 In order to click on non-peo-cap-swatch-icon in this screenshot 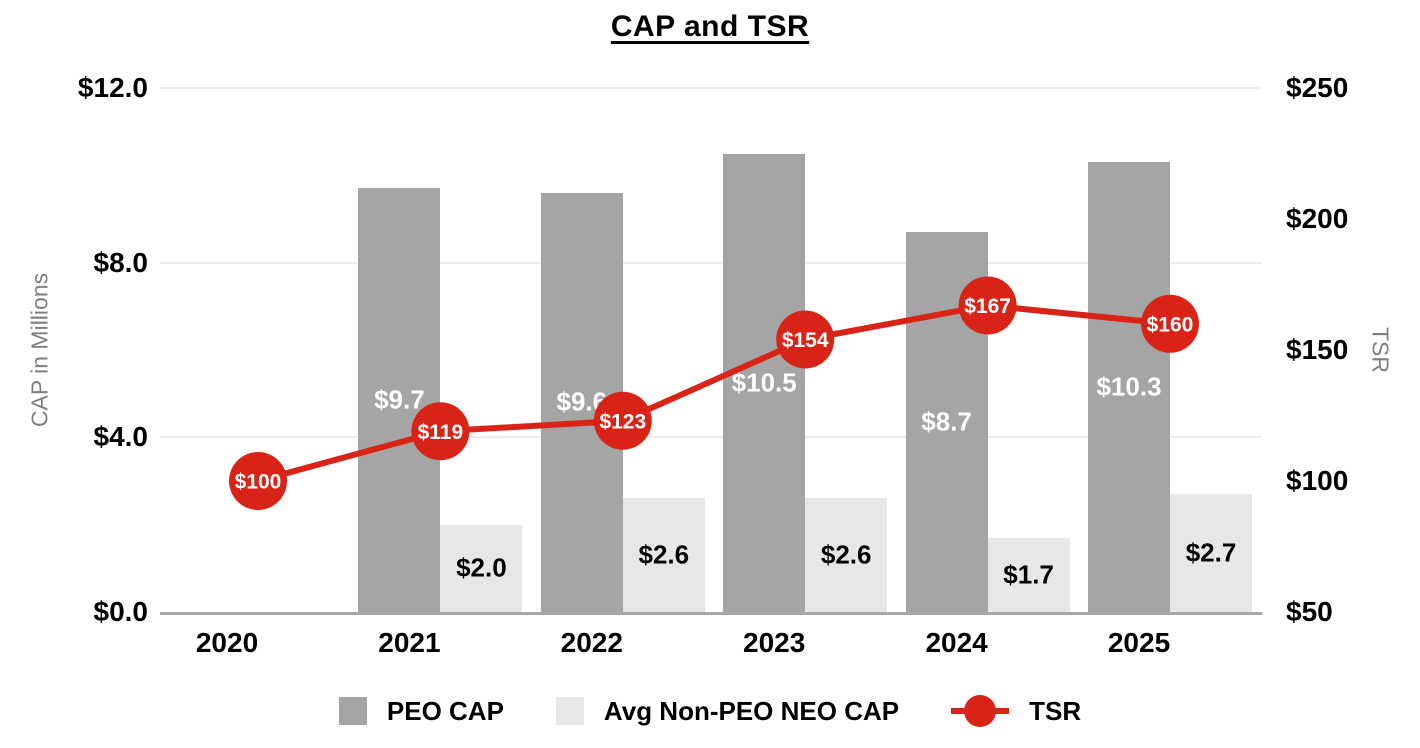, I will do `click(569, 711)`.